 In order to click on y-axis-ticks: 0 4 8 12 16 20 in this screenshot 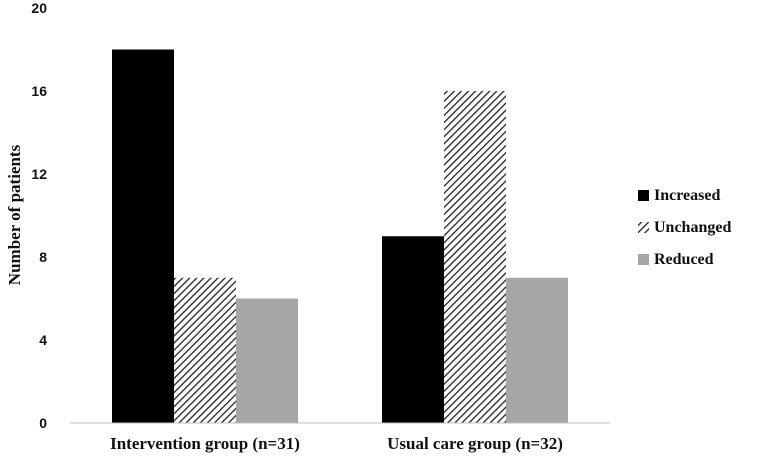, I will do `click(39, 215)`.